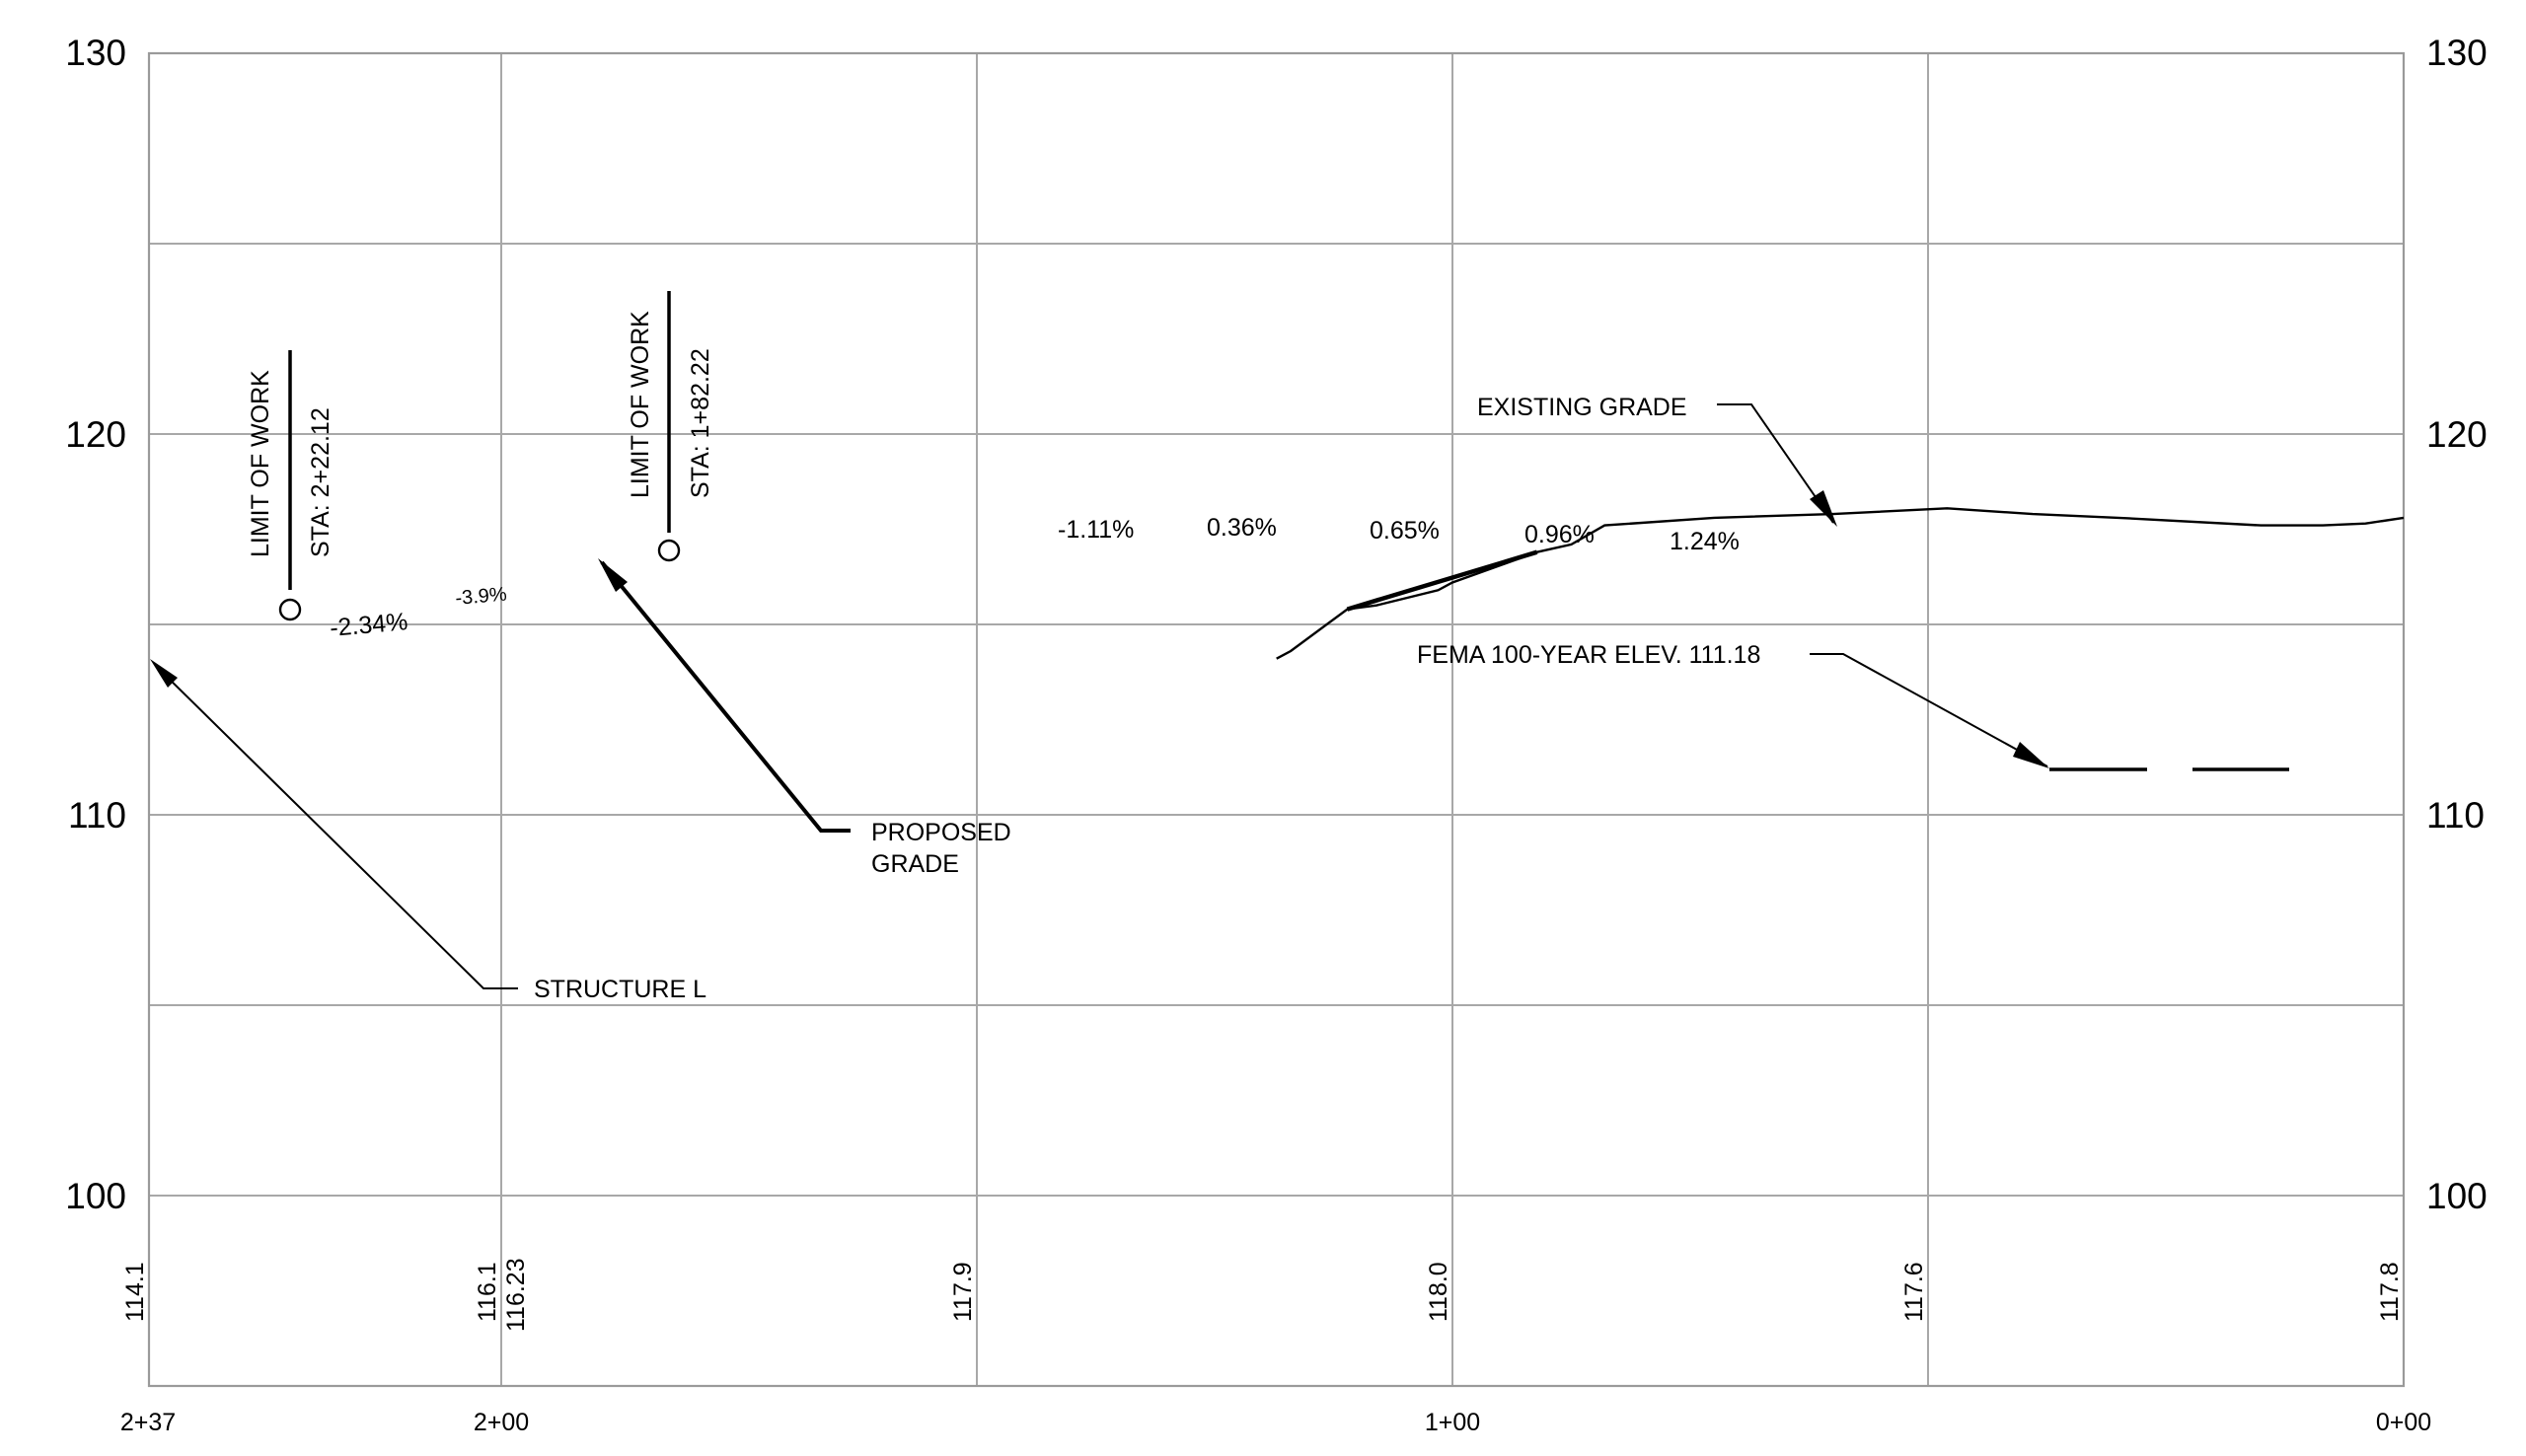 The width and height of the screenshot is (2526, 1456). Describe the element at coordinates (2457, 1196) in the screenshot. I see `elev-tick-right: 100` at that location.